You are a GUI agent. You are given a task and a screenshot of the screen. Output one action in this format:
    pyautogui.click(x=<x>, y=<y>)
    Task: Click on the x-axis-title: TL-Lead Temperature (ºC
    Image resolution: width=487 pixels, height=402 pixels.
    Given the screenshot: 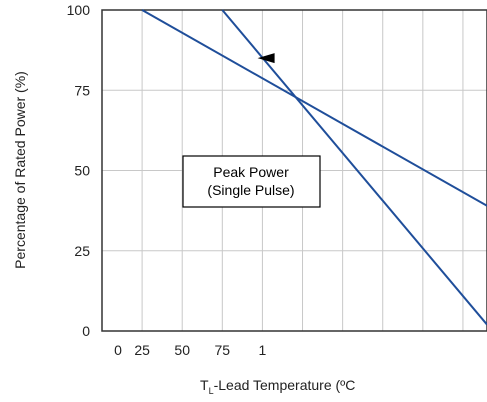 What is the action you would take?
    pyautogui.click(x=277, y=386)
    